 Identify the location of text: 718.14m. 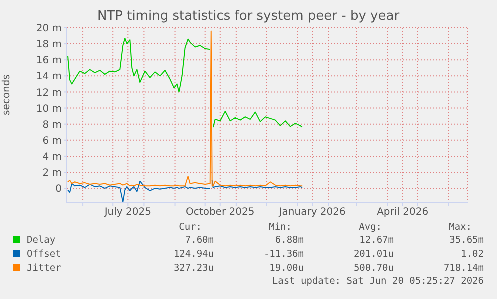
(463, 269).